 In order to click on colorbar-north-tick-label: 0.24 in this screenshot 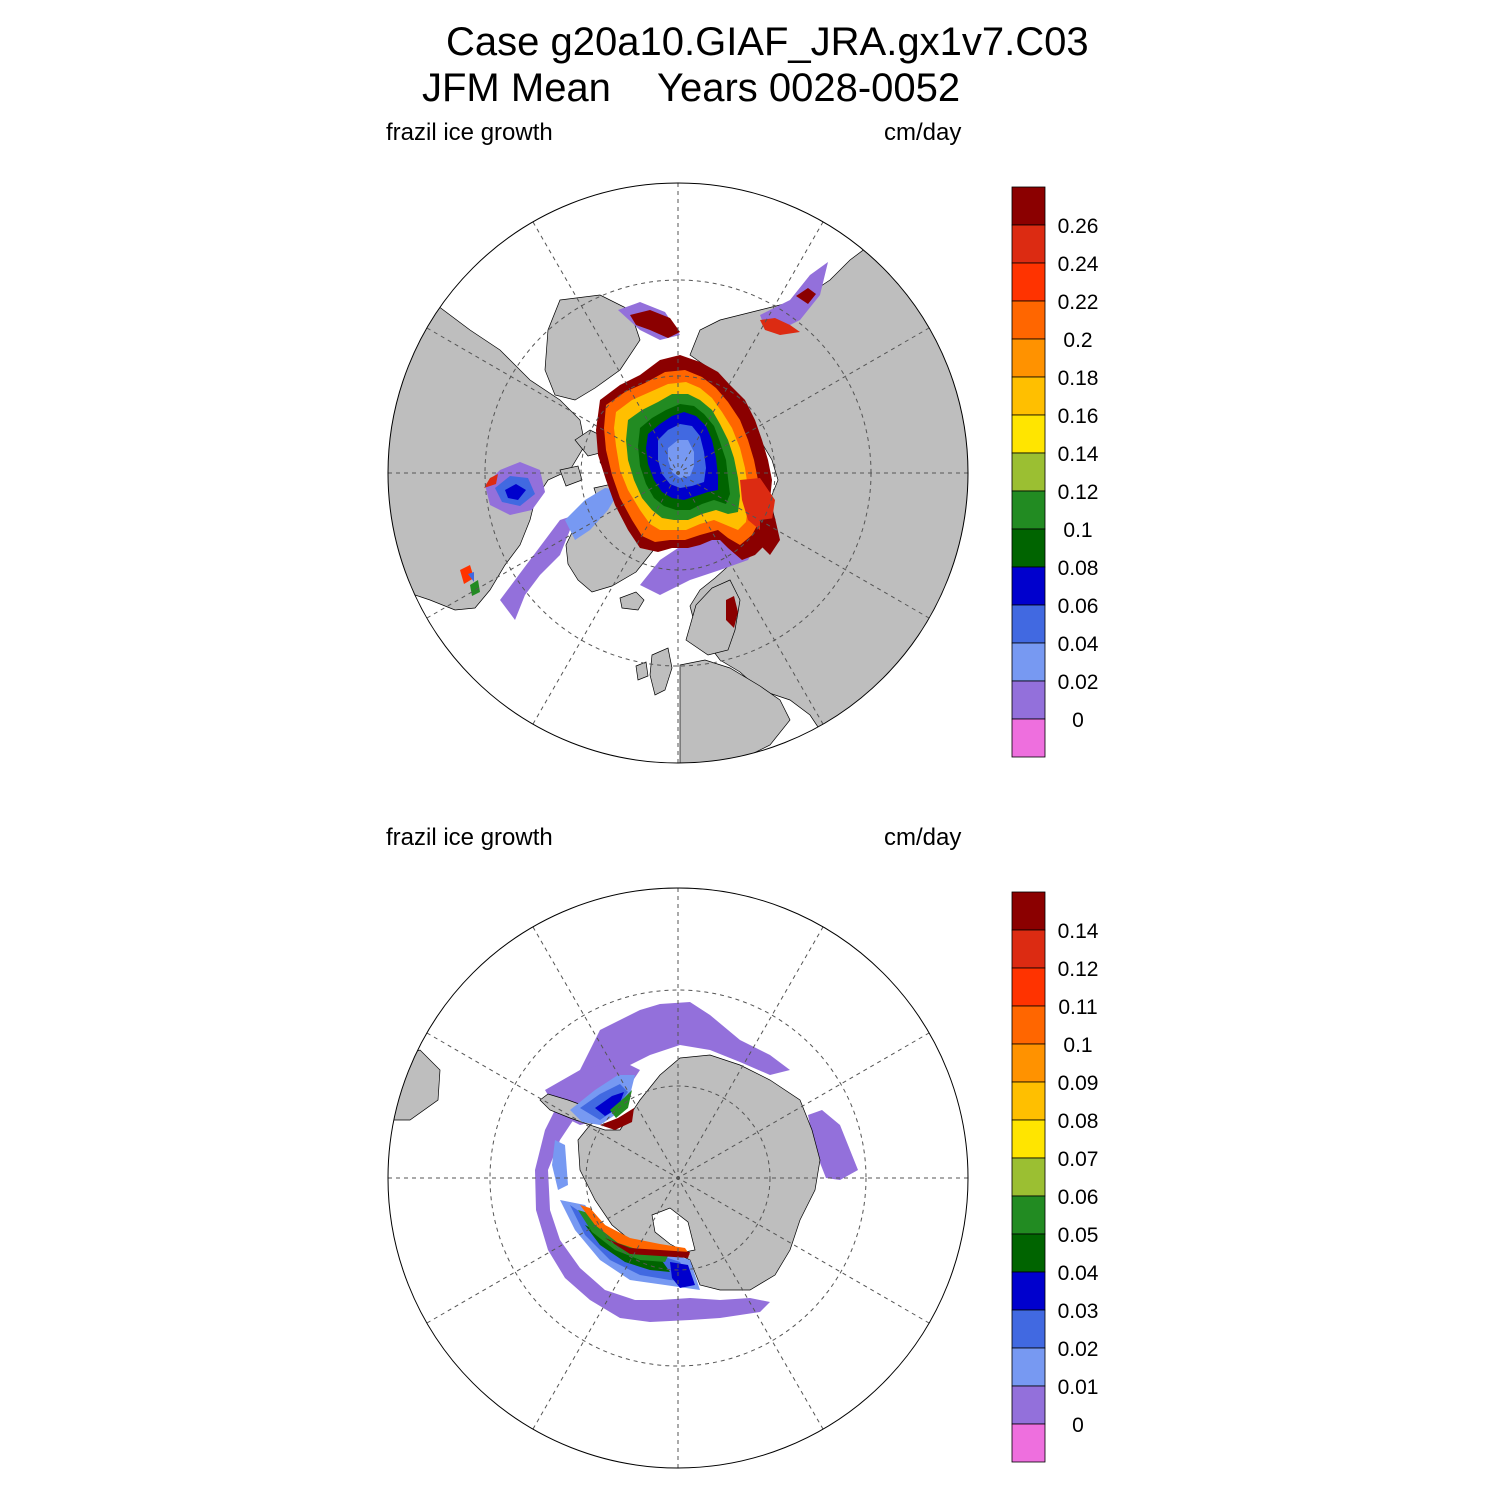, I will do `click(1078, 264)`.